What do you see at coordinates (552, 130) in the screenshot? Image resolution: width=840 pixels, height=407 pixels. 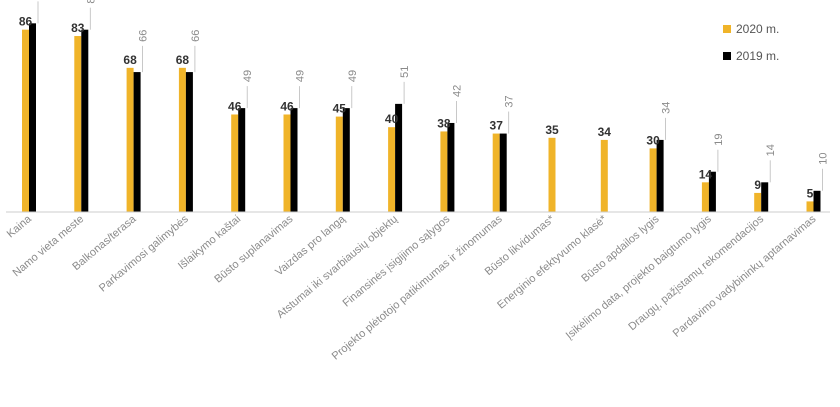 I see `value-label-2020-10: 35` at bounding box center [552, 130].